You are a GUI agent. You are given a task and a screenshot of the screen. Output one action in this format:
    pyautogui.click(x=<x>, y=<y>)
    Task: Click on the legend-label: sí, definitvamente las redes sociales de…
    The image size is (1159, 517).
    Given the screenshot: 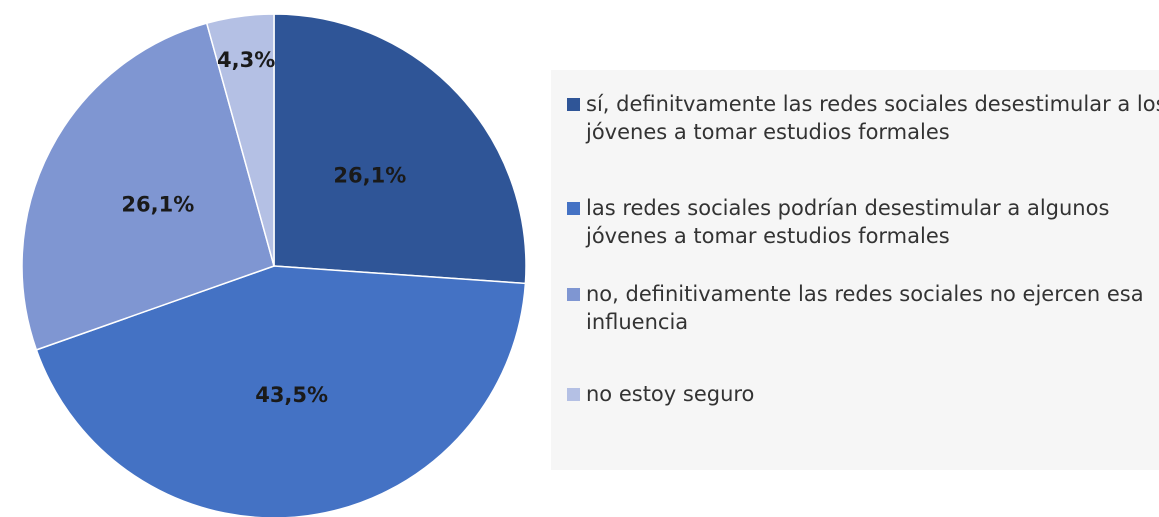 What is the action you would take?
    pyautogui.click(x=872, y=118)
    